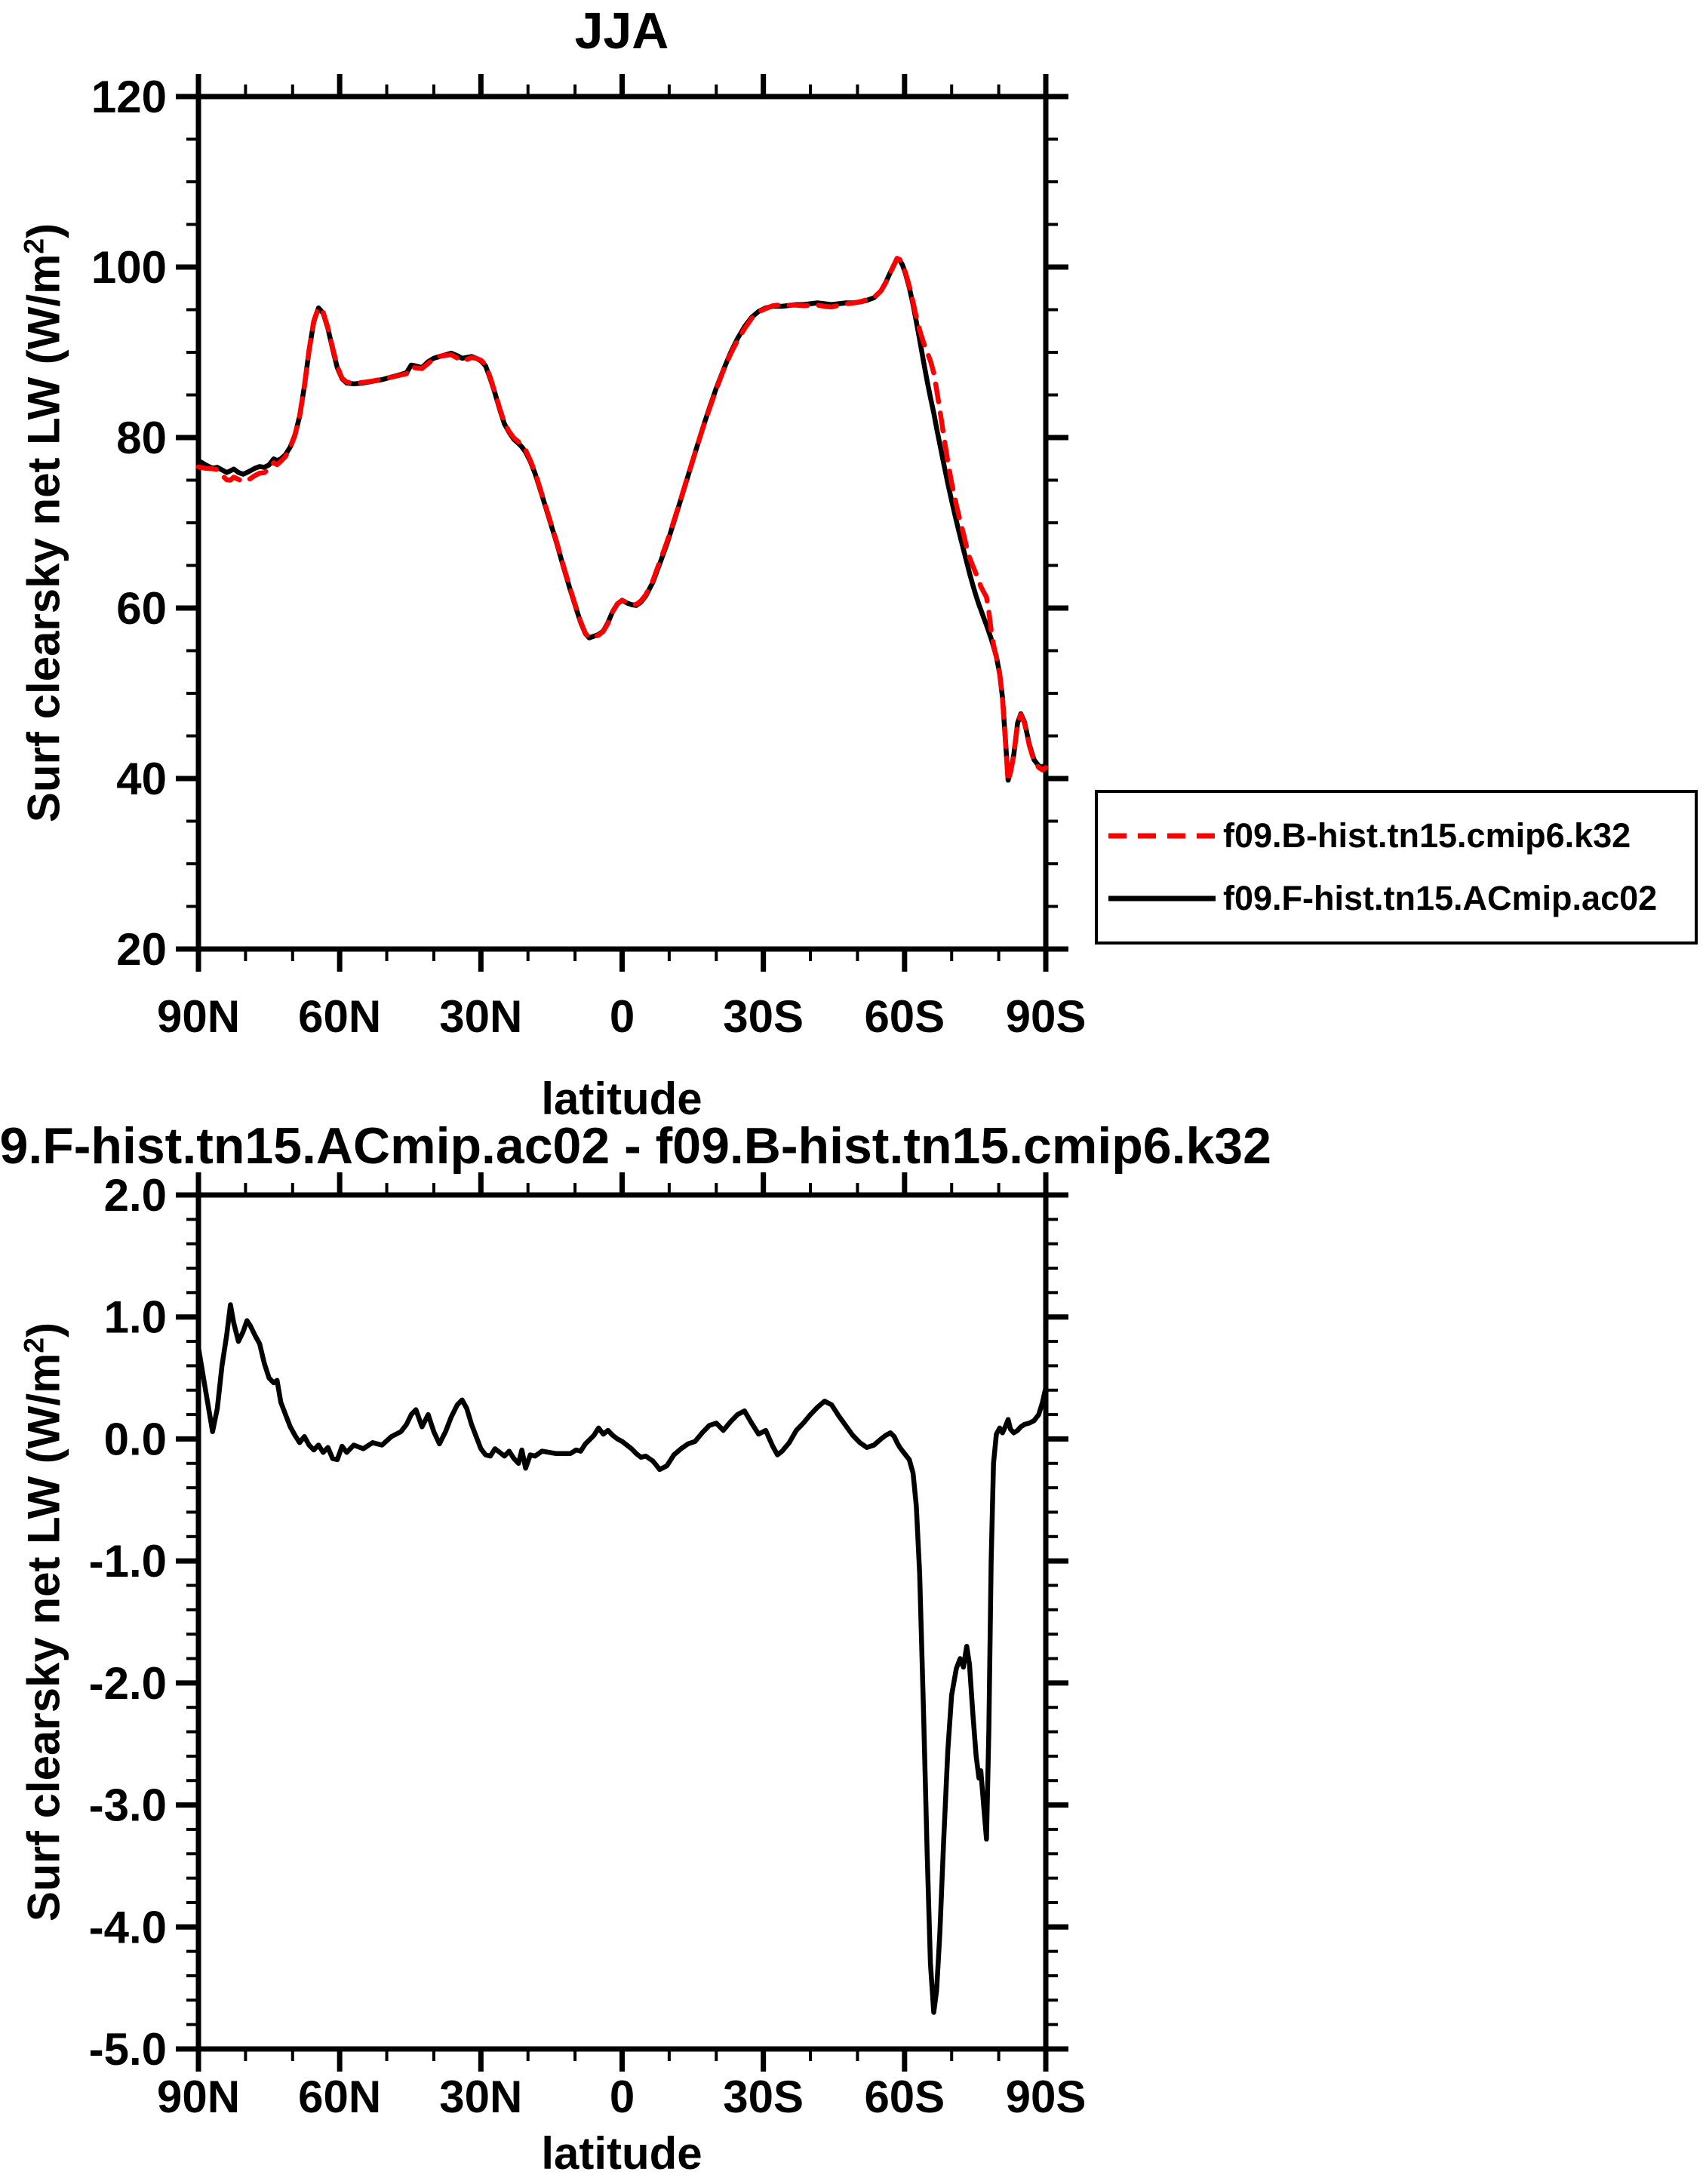 The height and width of the screenshot is (2184, 1703). Describe the element at coordinates (33, 246) in the screenshot. I see `top-y-axis-title-sup: 2` at that location.